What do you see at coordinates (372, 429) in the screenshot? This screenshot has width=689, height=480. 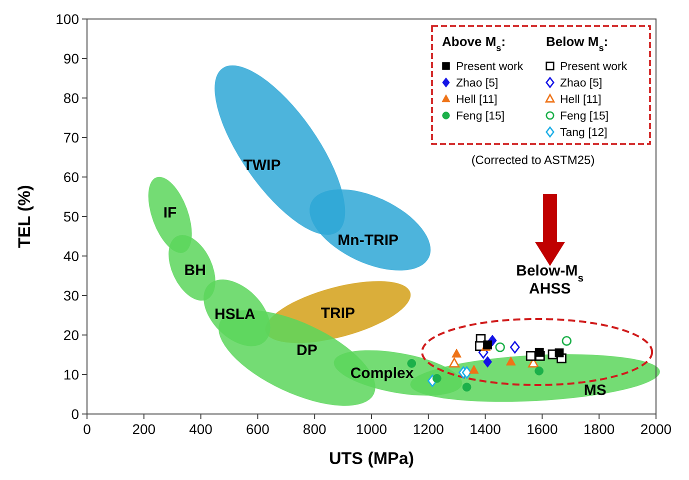 I see `x-tick-label: 1000` at bounding box center [372, 429].